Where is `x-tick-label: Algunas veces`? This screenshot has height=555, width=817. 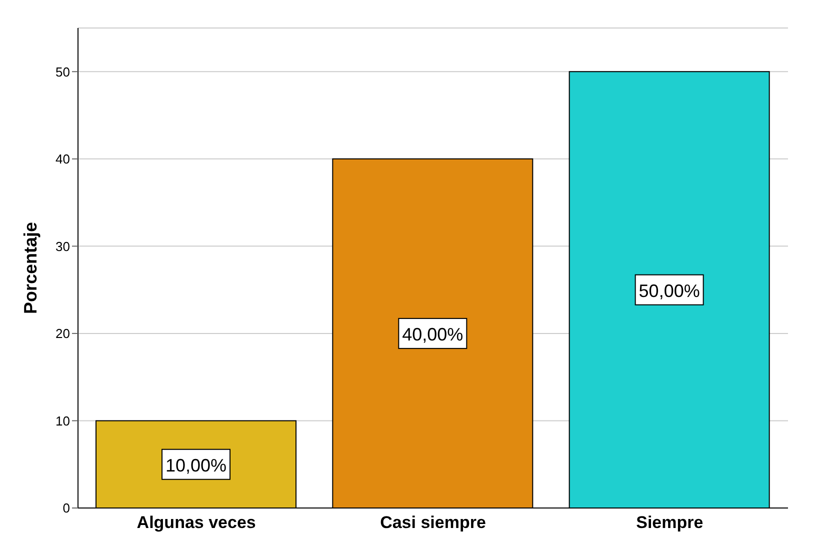
x-tick-label: Algunas veces is located at coordinates (196, 522).